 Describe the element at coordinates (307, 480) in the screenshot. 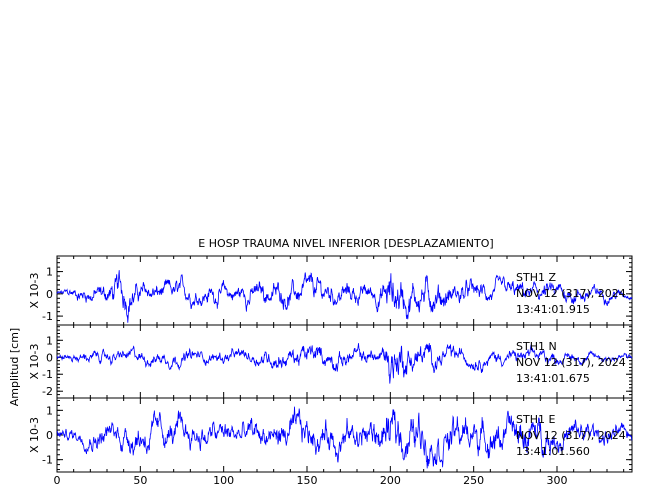

I see `x-tick-label: 150` at that location.